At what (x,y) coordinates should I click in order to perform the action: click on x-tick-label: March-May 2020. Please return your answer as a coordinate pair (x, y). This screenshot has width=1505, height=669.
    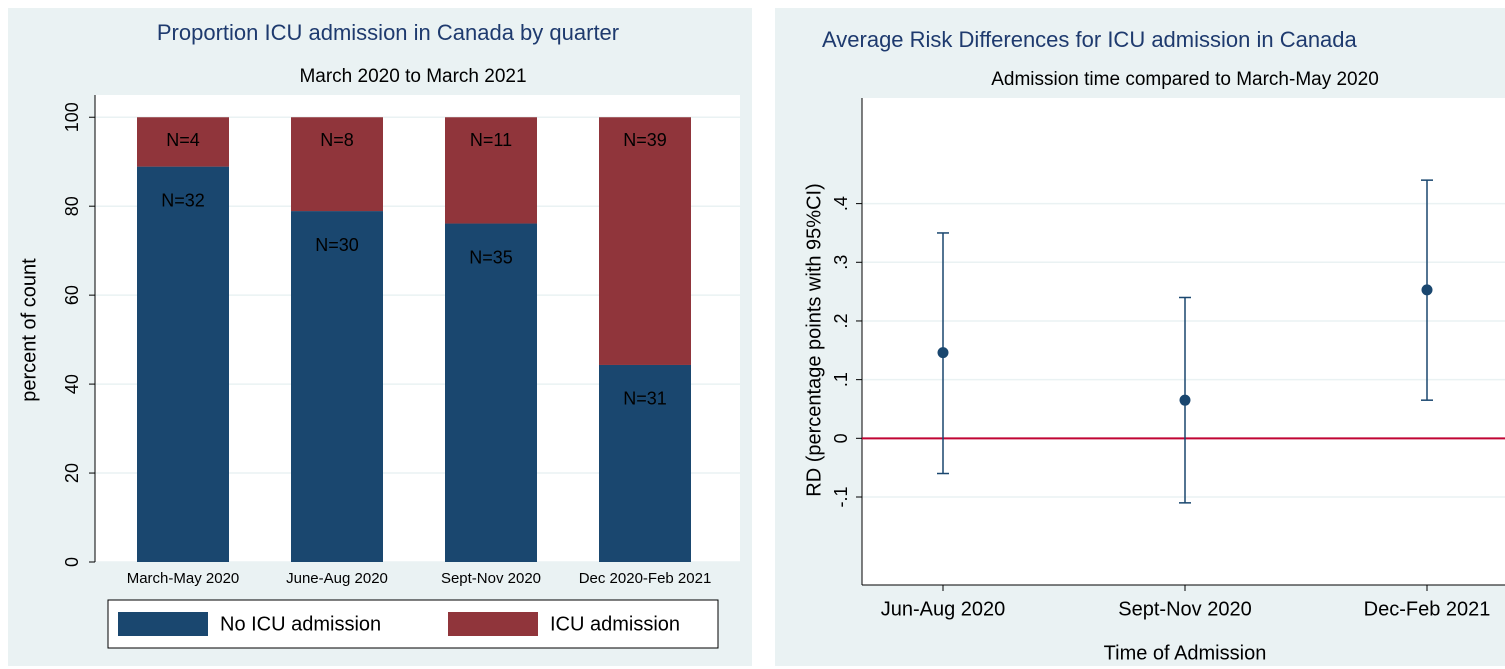
    Looking at the image, I should click on (183, 578).